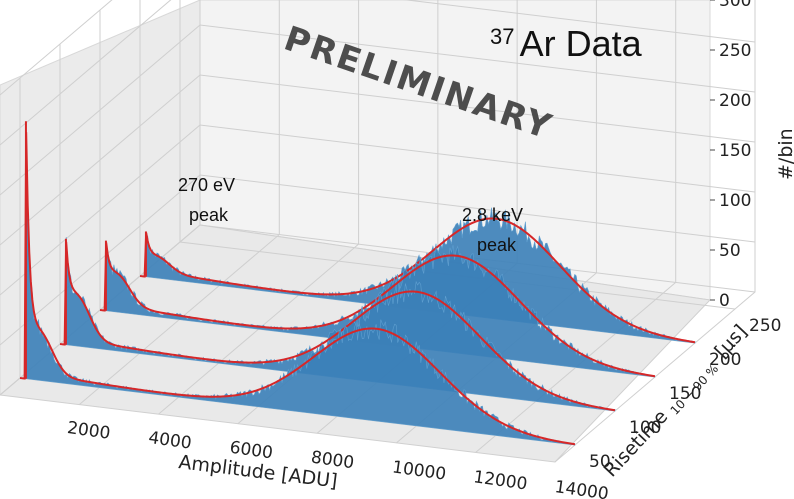 This screenshot has width=794, height=499. Describe the element at coordinates (419, 470) in the screenshot. I see `x-tick-label-5: 10000` at that location.